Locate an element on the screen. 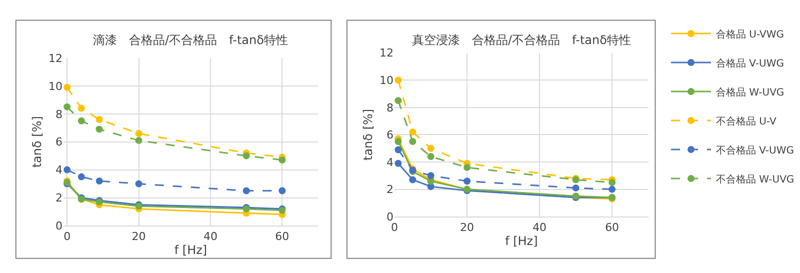 This screenshot has width=800, height=273. x-tick-label: 0 is located at coordinates (67, 236).